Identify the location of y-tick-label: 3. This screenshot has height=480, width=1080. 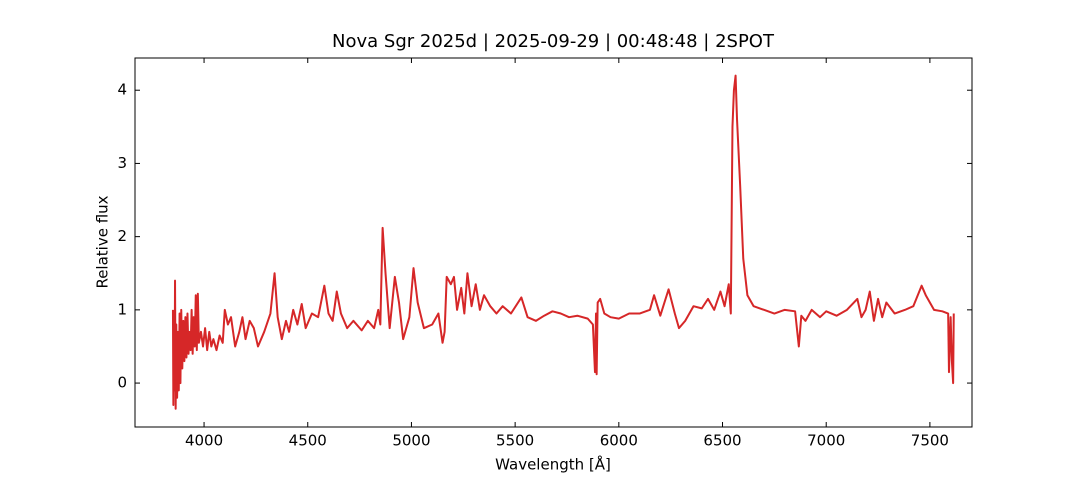
(122, 163).